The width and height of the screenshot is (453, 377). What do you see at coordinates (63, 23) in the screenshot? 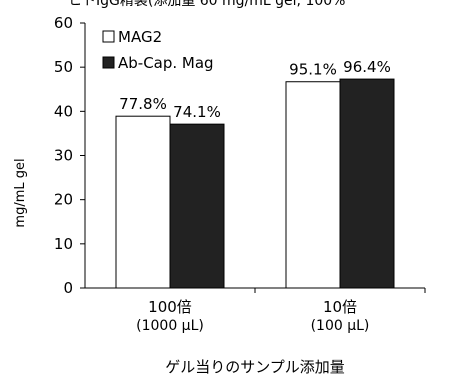
I see `y-tick-label: 60` at bounding box center [63, 23].